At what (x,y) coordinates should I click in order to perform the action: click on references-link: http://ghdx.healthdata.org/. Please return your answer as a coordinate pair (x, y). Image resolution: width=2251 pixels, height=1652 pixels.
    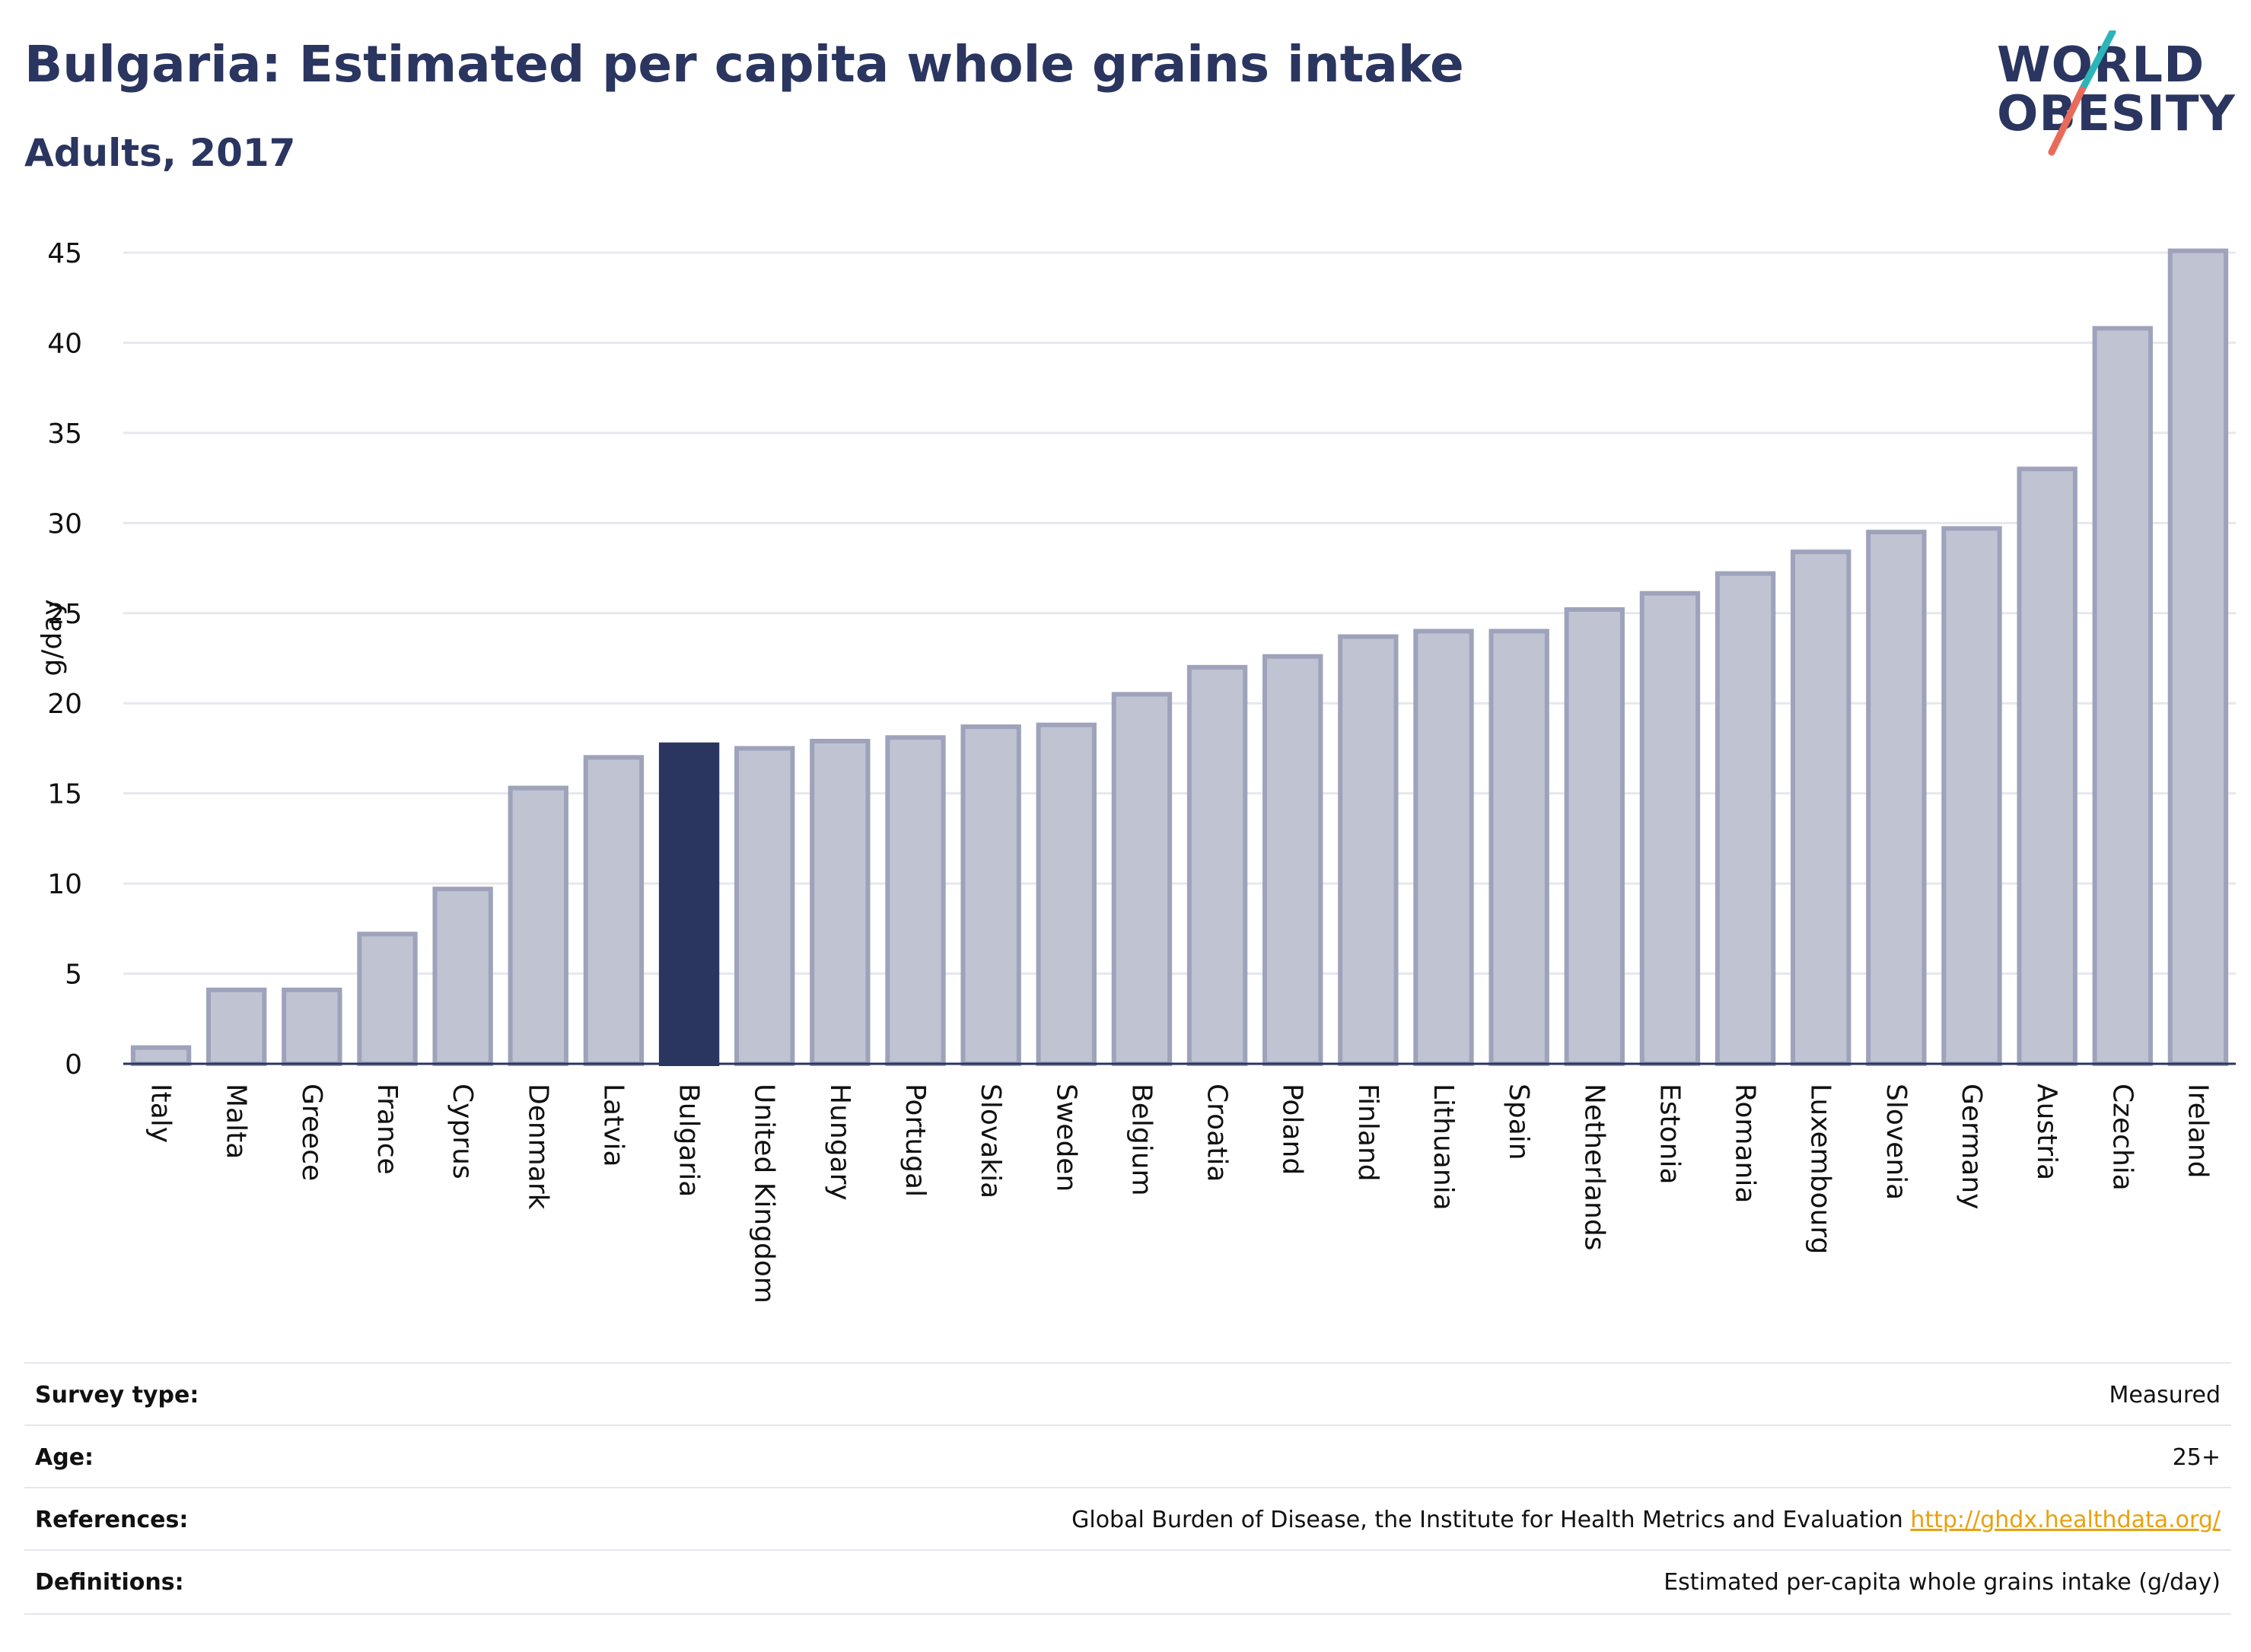
    Looking at the image, I should click on (2065, 1520).